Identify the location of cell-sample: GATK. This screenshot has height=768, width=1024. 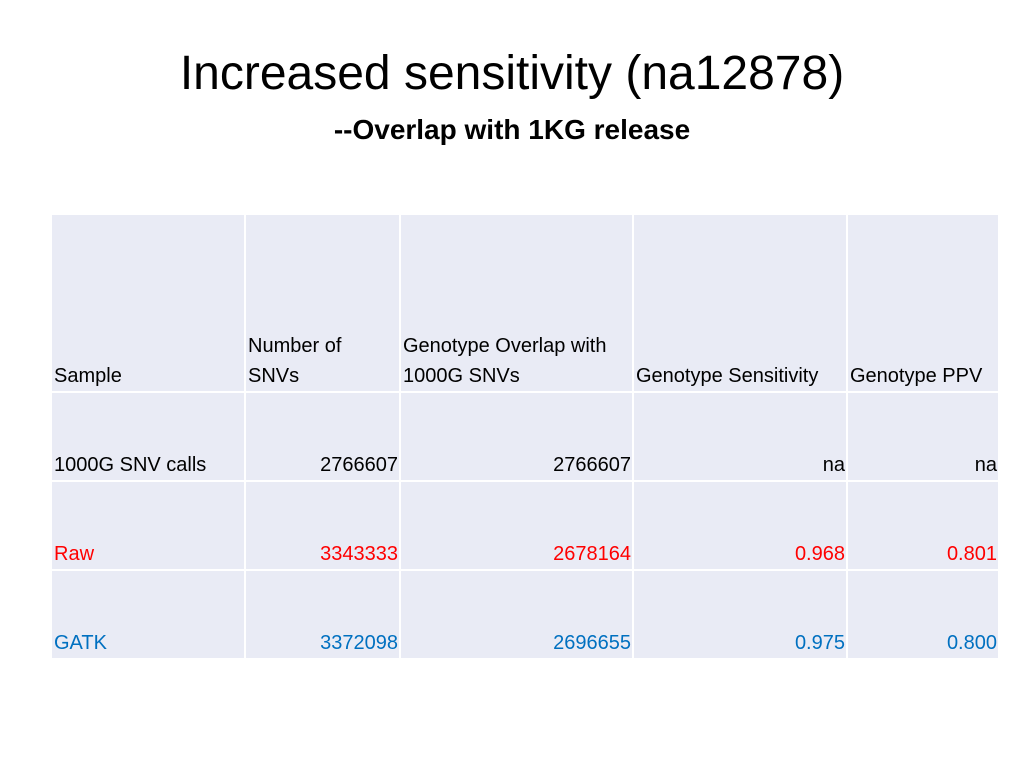
(148, 614).